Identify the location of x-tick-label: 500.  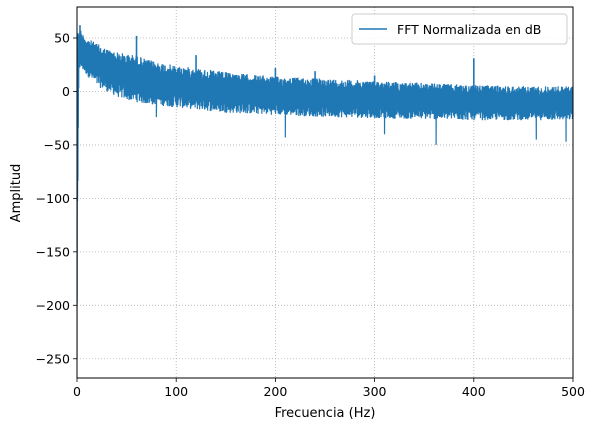
(573, 391).